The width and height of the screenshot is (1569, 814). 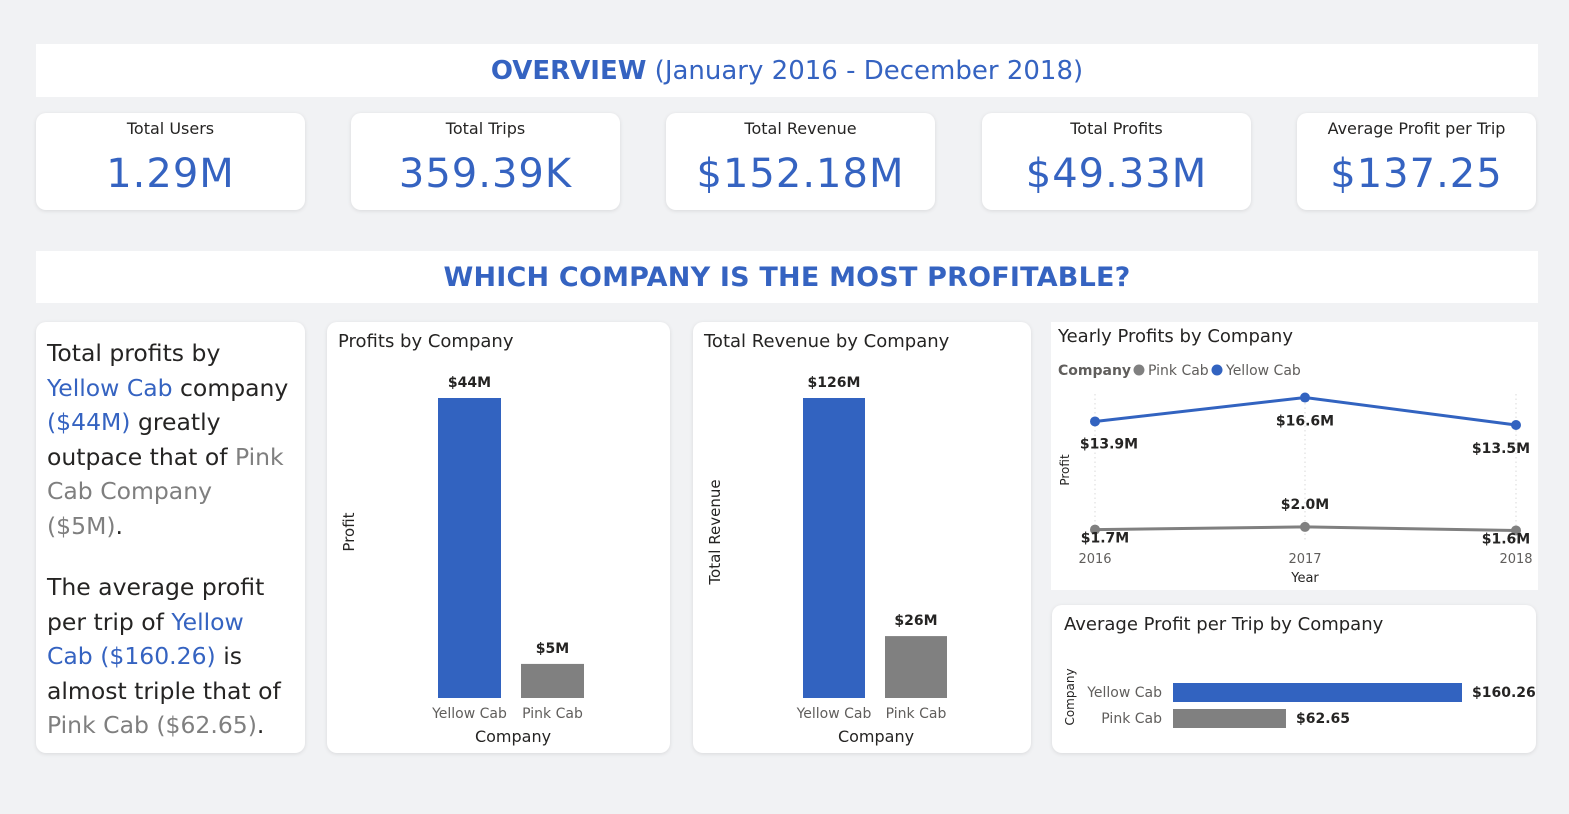 What do you see at coordinates (1305, 422) in the screenshot?
I see `data-label: $16.6M` at bounding box center [1305, 422].